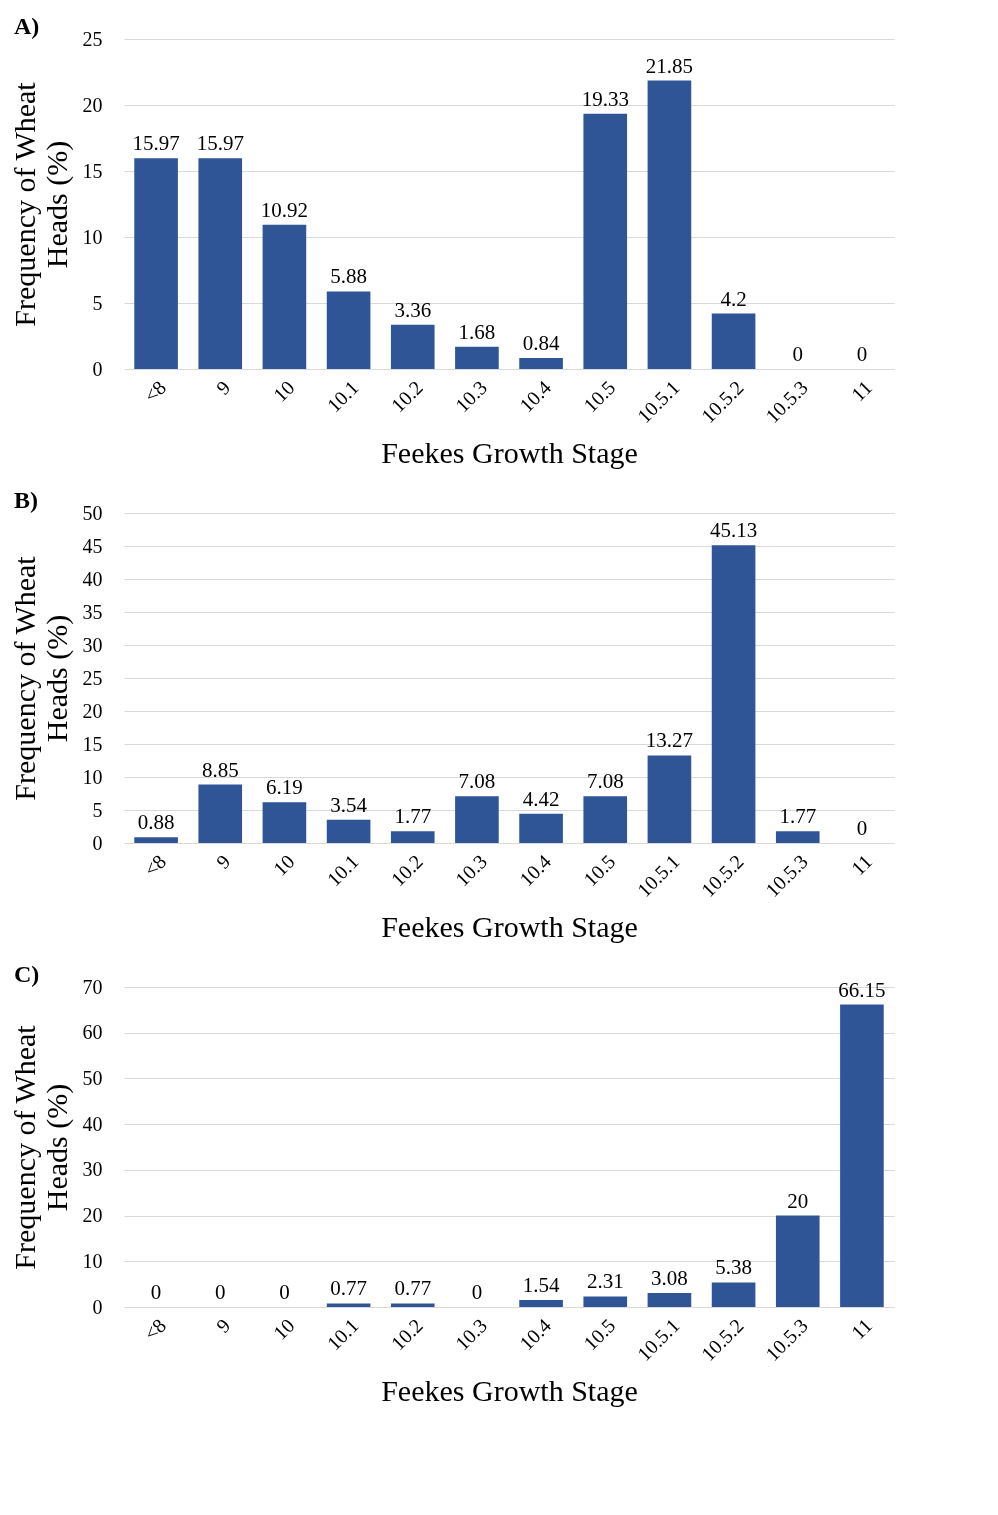 Image resolution: width=998 pixels, height=1515 pixels. Describe the element at coordinates (541, 798) in the screenshot. I see `data-label: 4.42` at that location.